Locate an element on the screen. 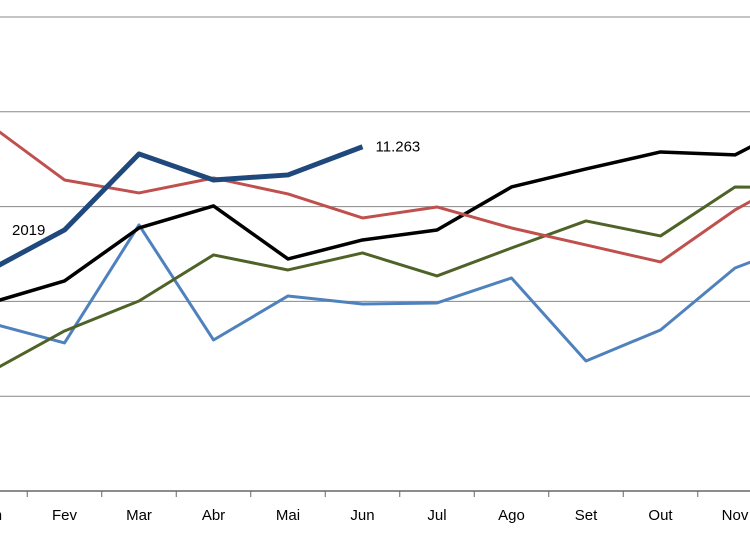  series-label: 2019 is located at coordinates (28, 230).